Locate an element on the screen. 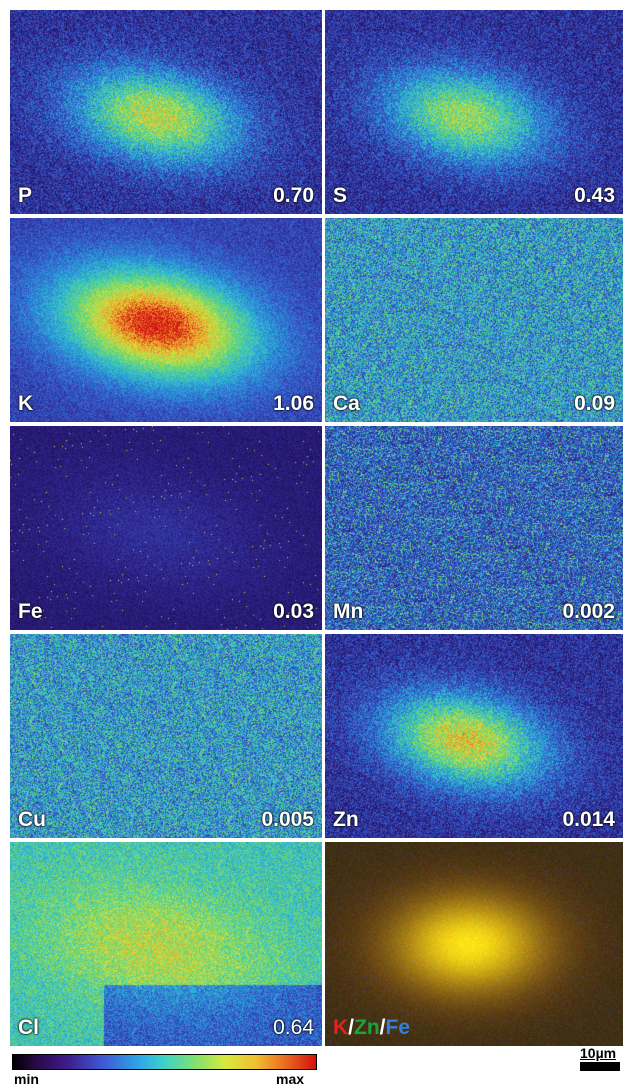 The width and height of the screenshot is (626, 1089). map-p is located at coordinates (166, 112).